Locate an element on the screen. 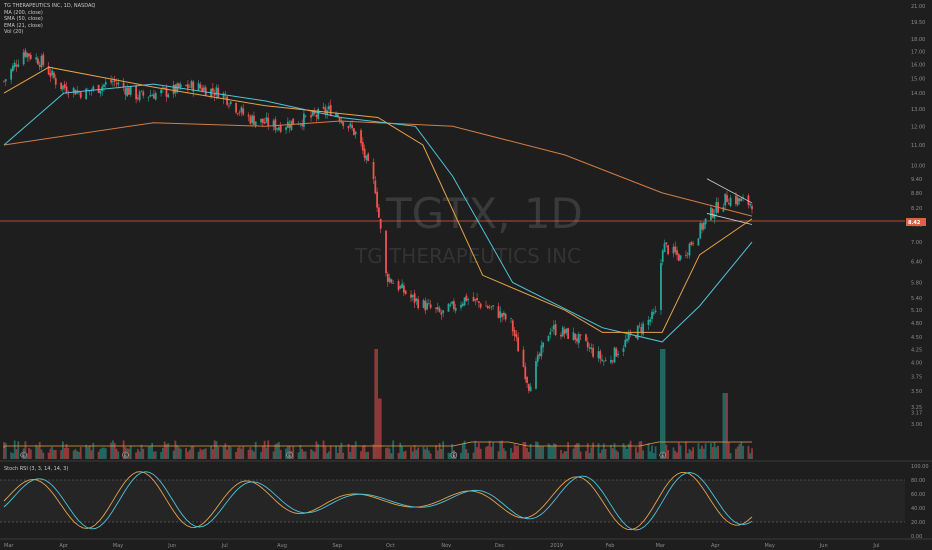 The image size is (932, 550). oscillator-legend: Stoch RSI (3, 3, 14, 14, 3) is located at coordinates (36, 469).